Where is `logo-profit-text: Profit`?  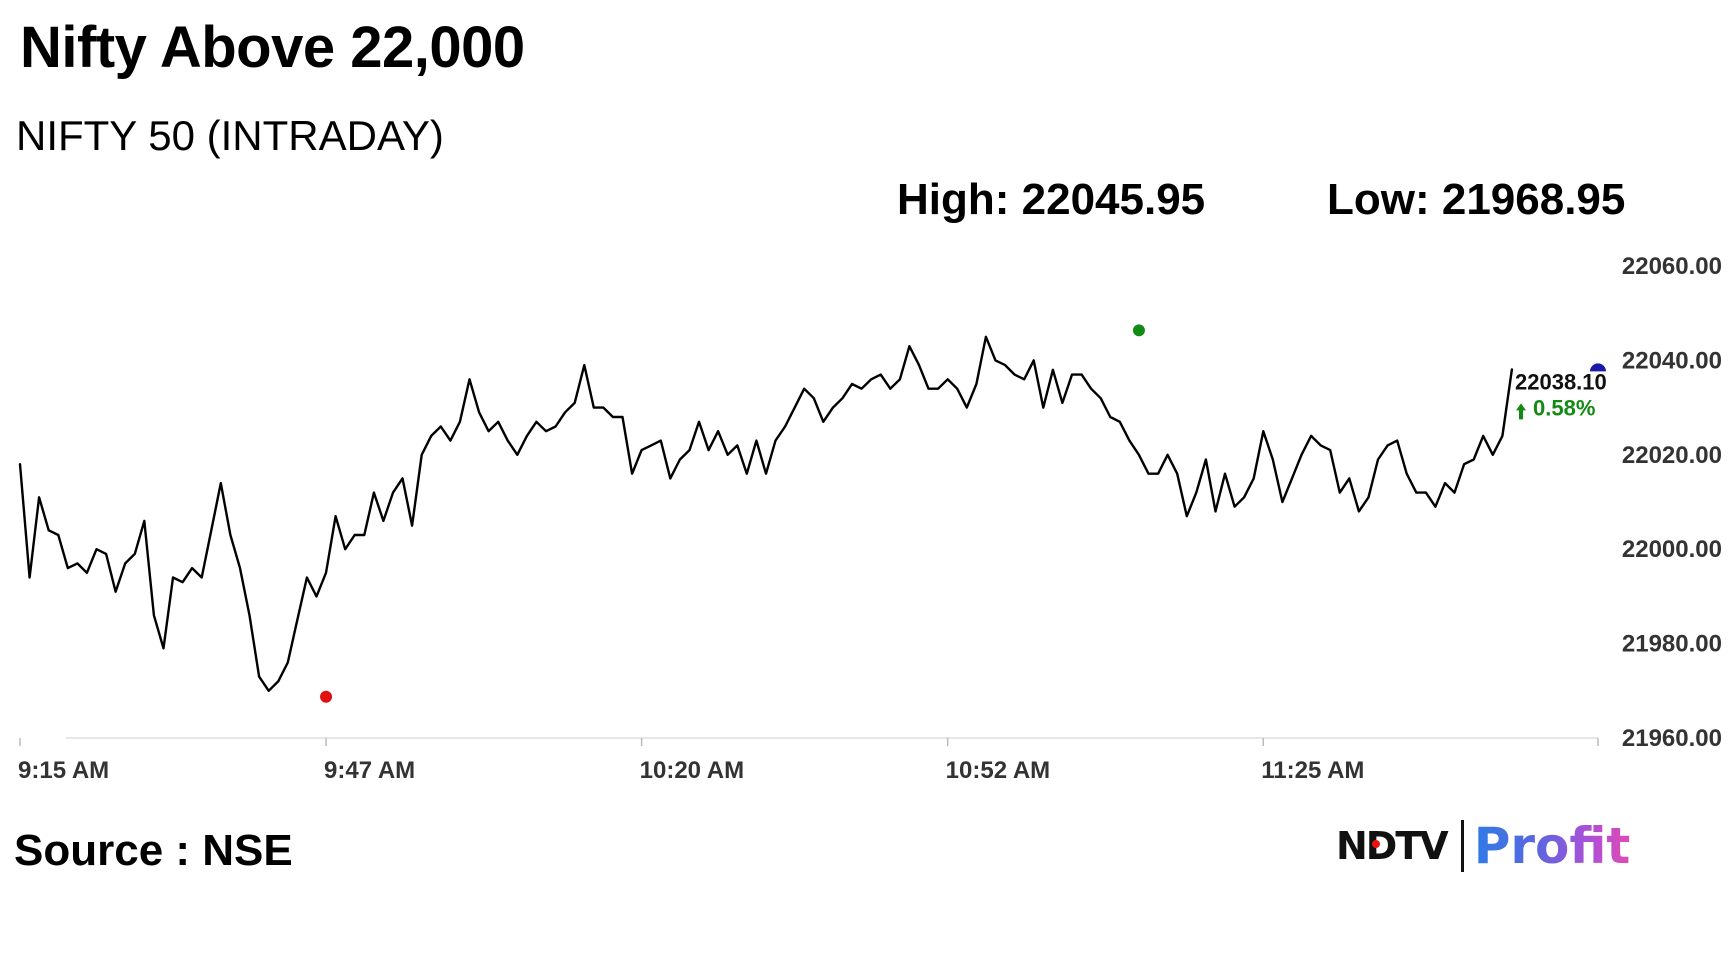
logo-profit-text: Profit is located at coordinates (1552, 846).